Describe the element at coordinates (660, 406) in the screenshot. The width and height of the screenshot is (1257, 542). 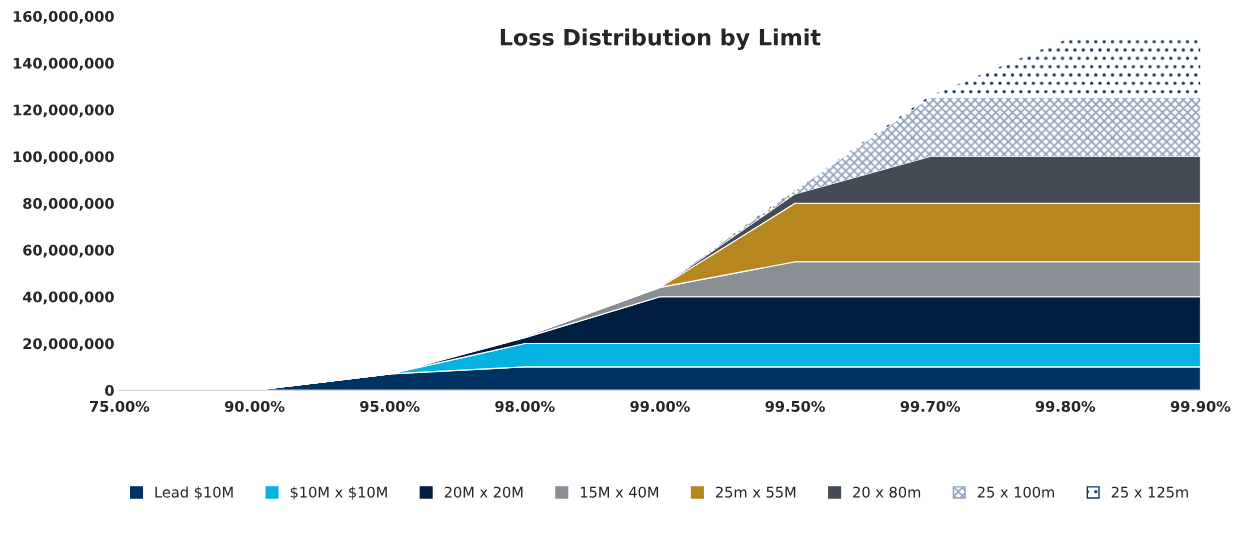
I see `x-tick-label: 99.00%` at that location.